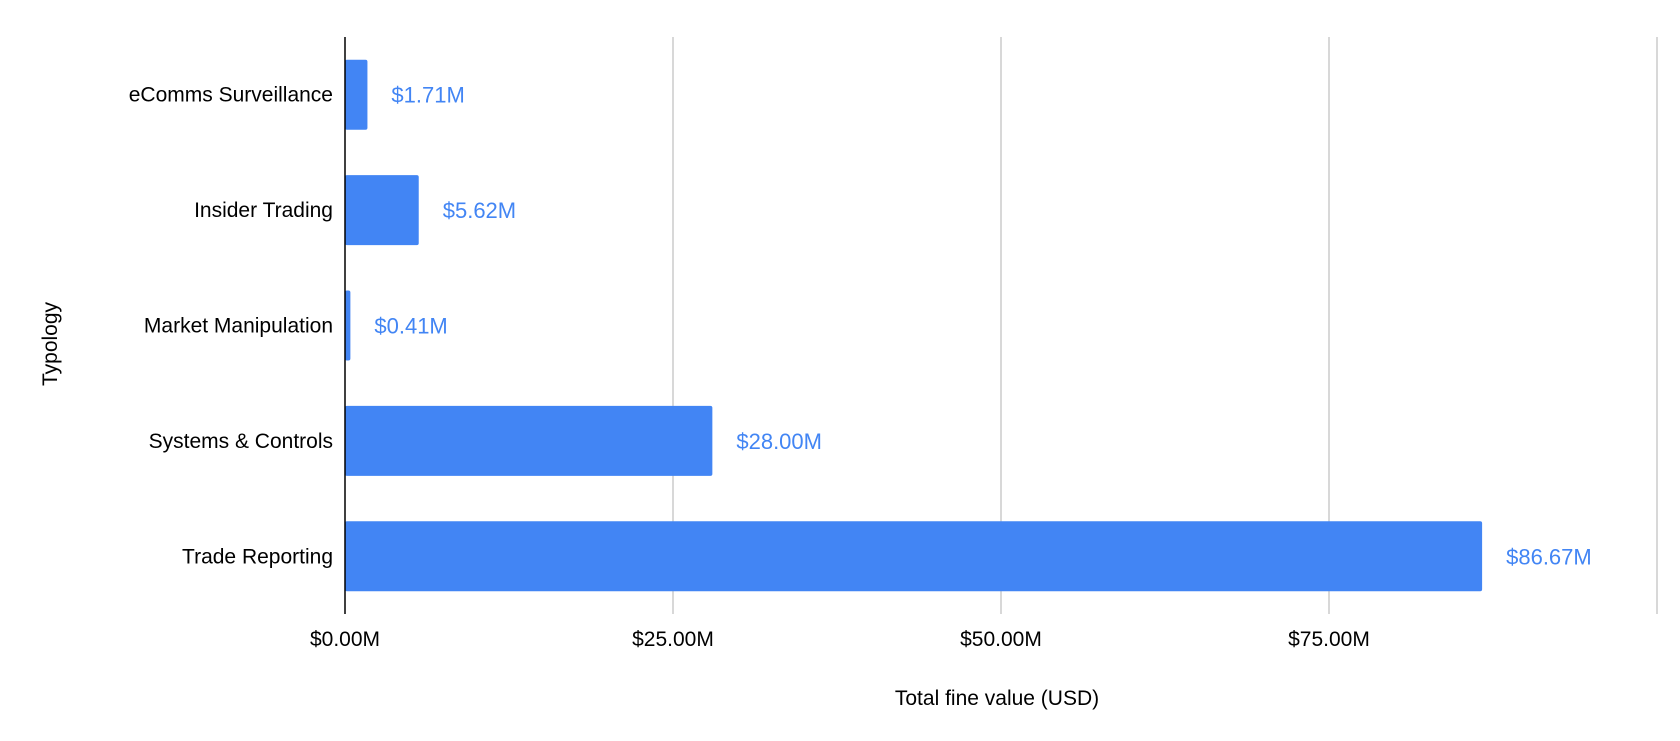 The image size is (1680, 741). I want to click on y-category-label: Trade Reporting, so click(257, 556).